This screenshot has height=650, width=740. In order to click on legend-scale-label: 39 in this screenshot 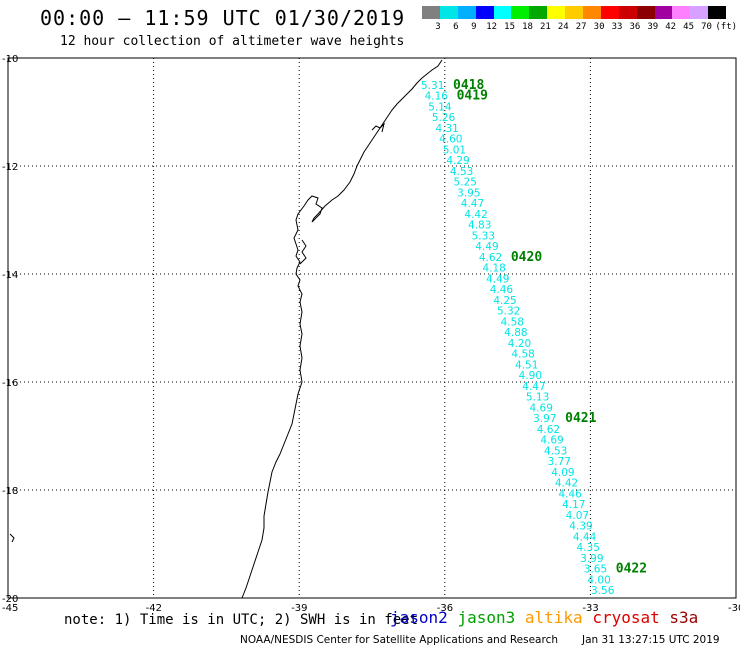, I will do `click(653, 27)`.